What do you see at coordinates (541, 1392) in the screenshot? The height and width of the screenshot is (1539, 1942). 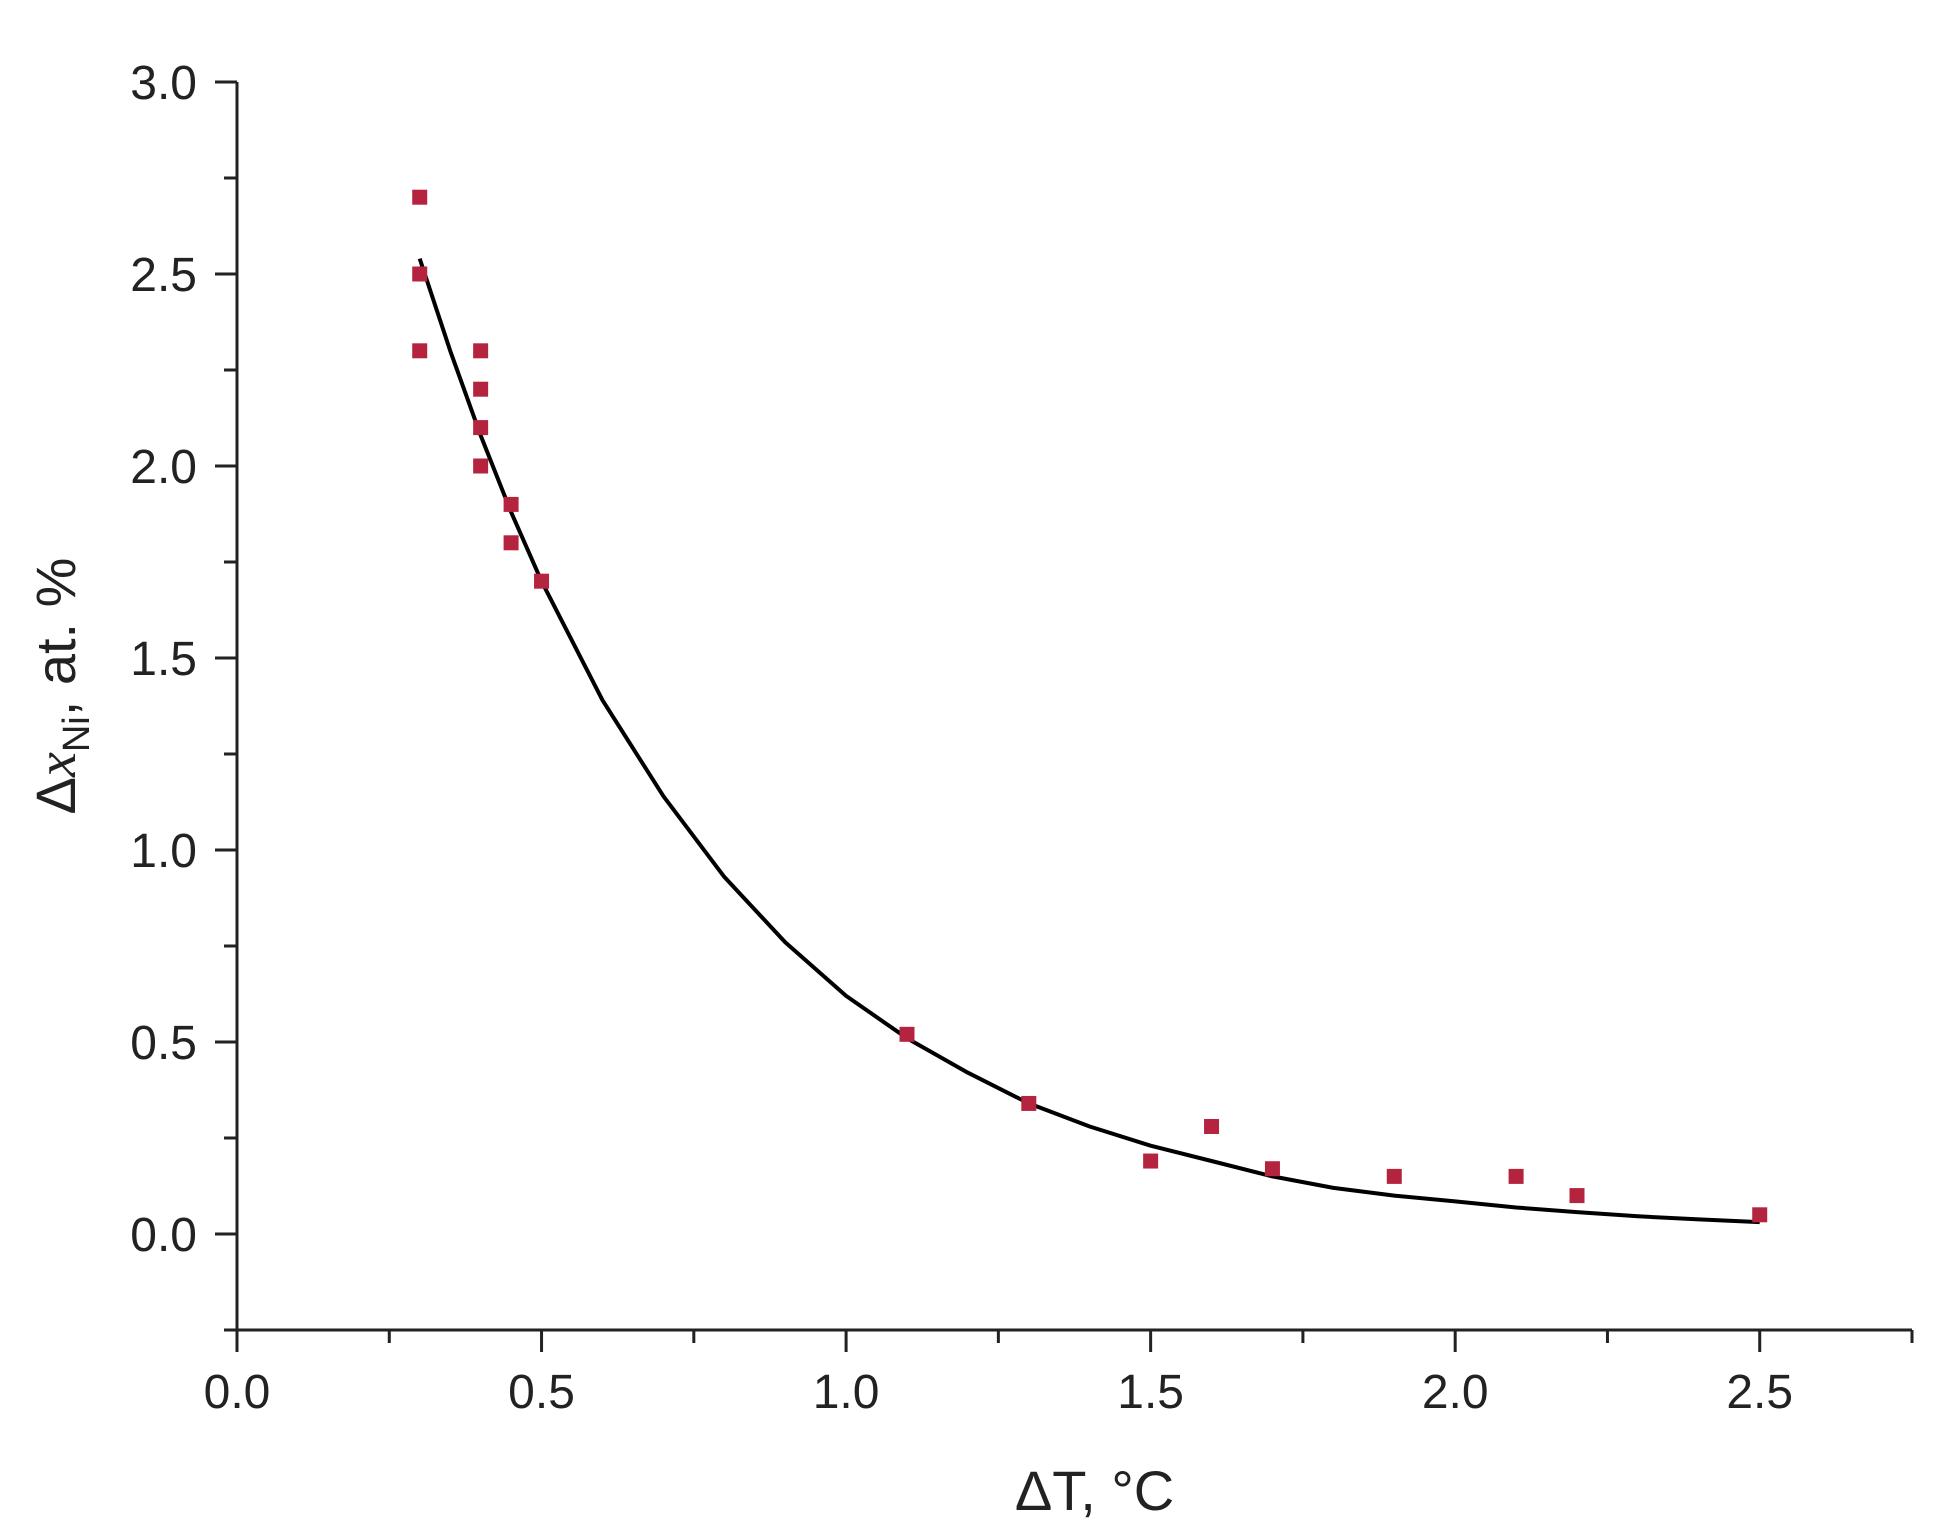 I see `x-tick-label: 0.5` at bounding box center [541, 1392].